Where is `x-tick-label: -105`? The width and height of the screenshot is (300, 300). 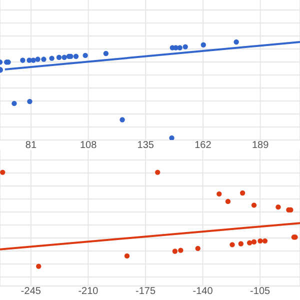
x-tick-label: -105 is located at coordinates (260, 292).